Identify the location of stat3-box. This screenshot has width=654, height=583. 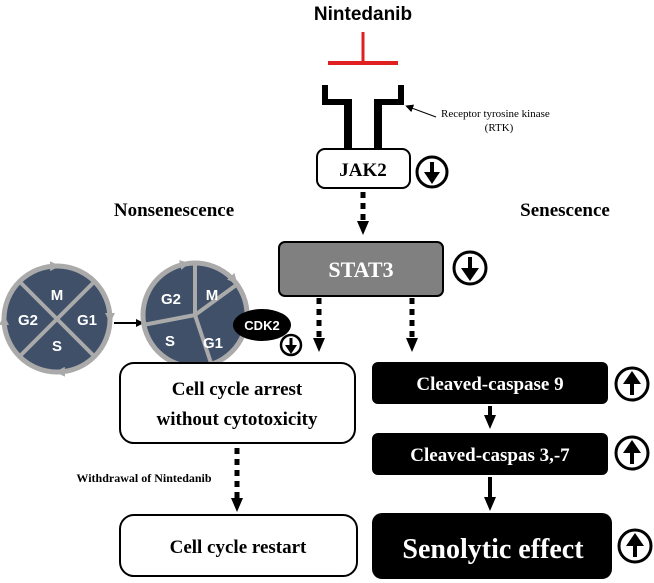
(361, 269).